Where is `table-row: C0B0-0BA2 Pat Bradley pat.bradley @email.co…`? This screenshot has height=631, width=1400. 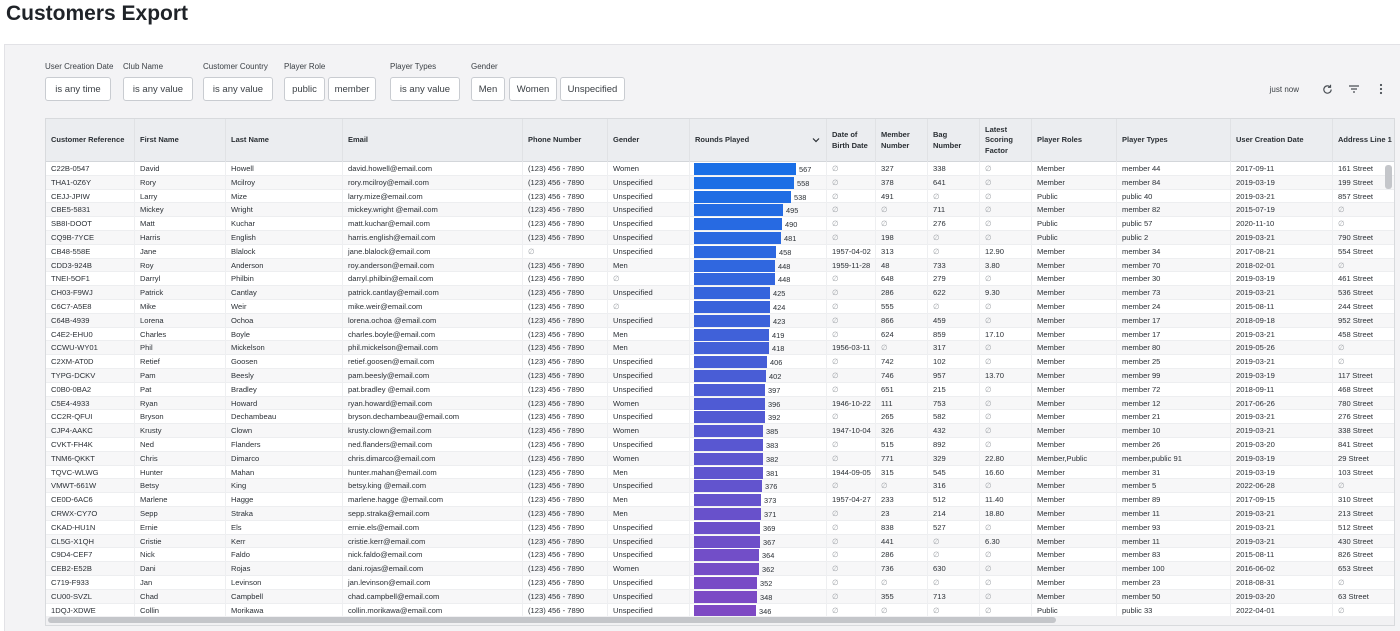
table-row: C0B0-0BA2 Pat Bradley pat.bradley @email.co… is located at coordinates (720, 389).